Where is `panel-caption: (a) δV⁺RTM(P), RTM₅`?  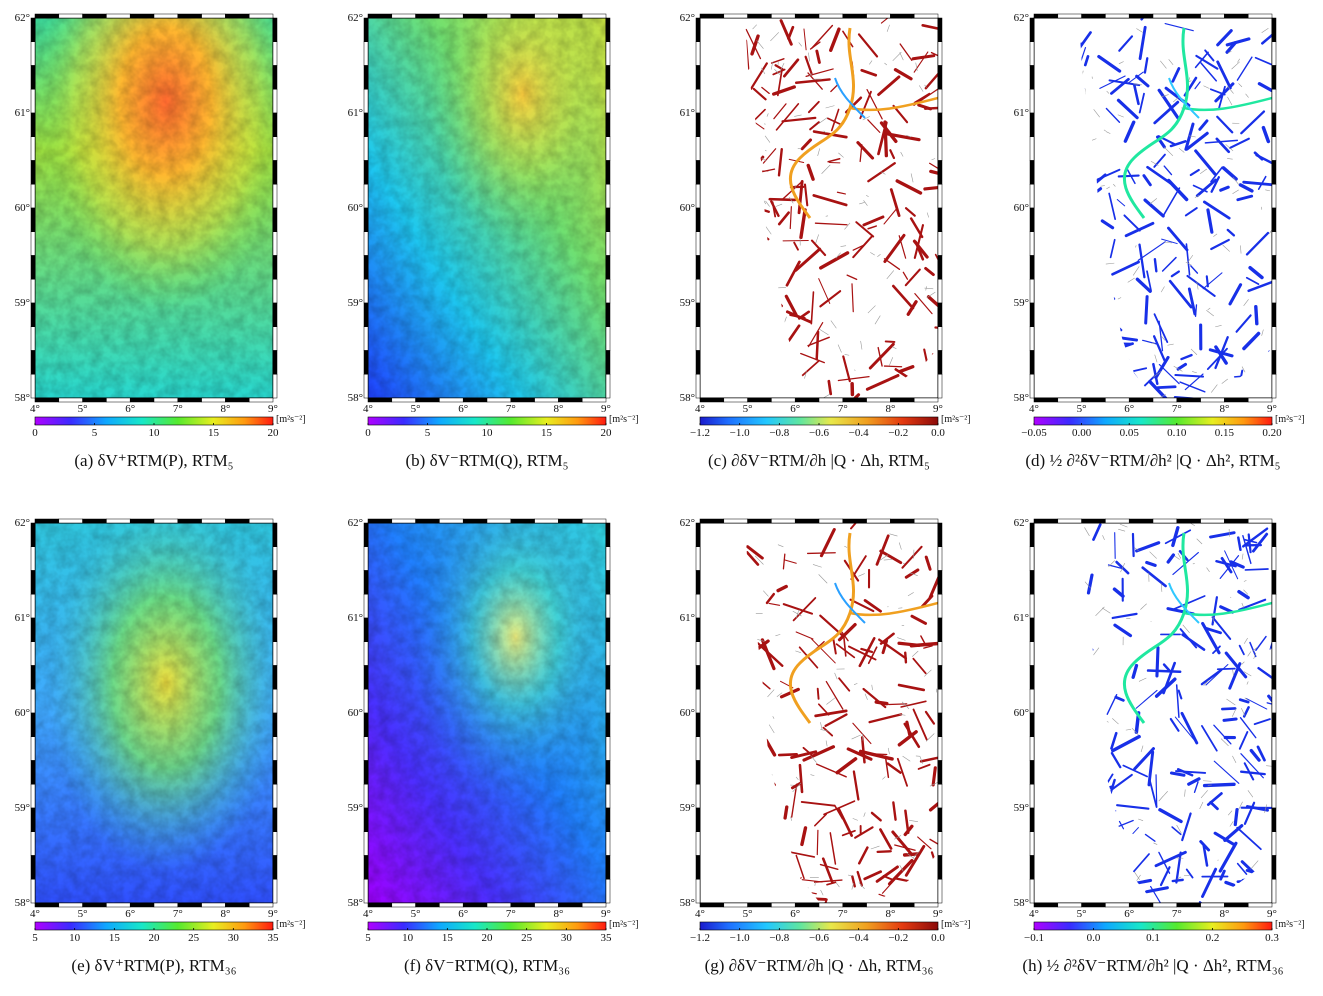 panel-caption: (a) δV⁺RTM(P), RTM₅ is located at coordinates (154, 460).